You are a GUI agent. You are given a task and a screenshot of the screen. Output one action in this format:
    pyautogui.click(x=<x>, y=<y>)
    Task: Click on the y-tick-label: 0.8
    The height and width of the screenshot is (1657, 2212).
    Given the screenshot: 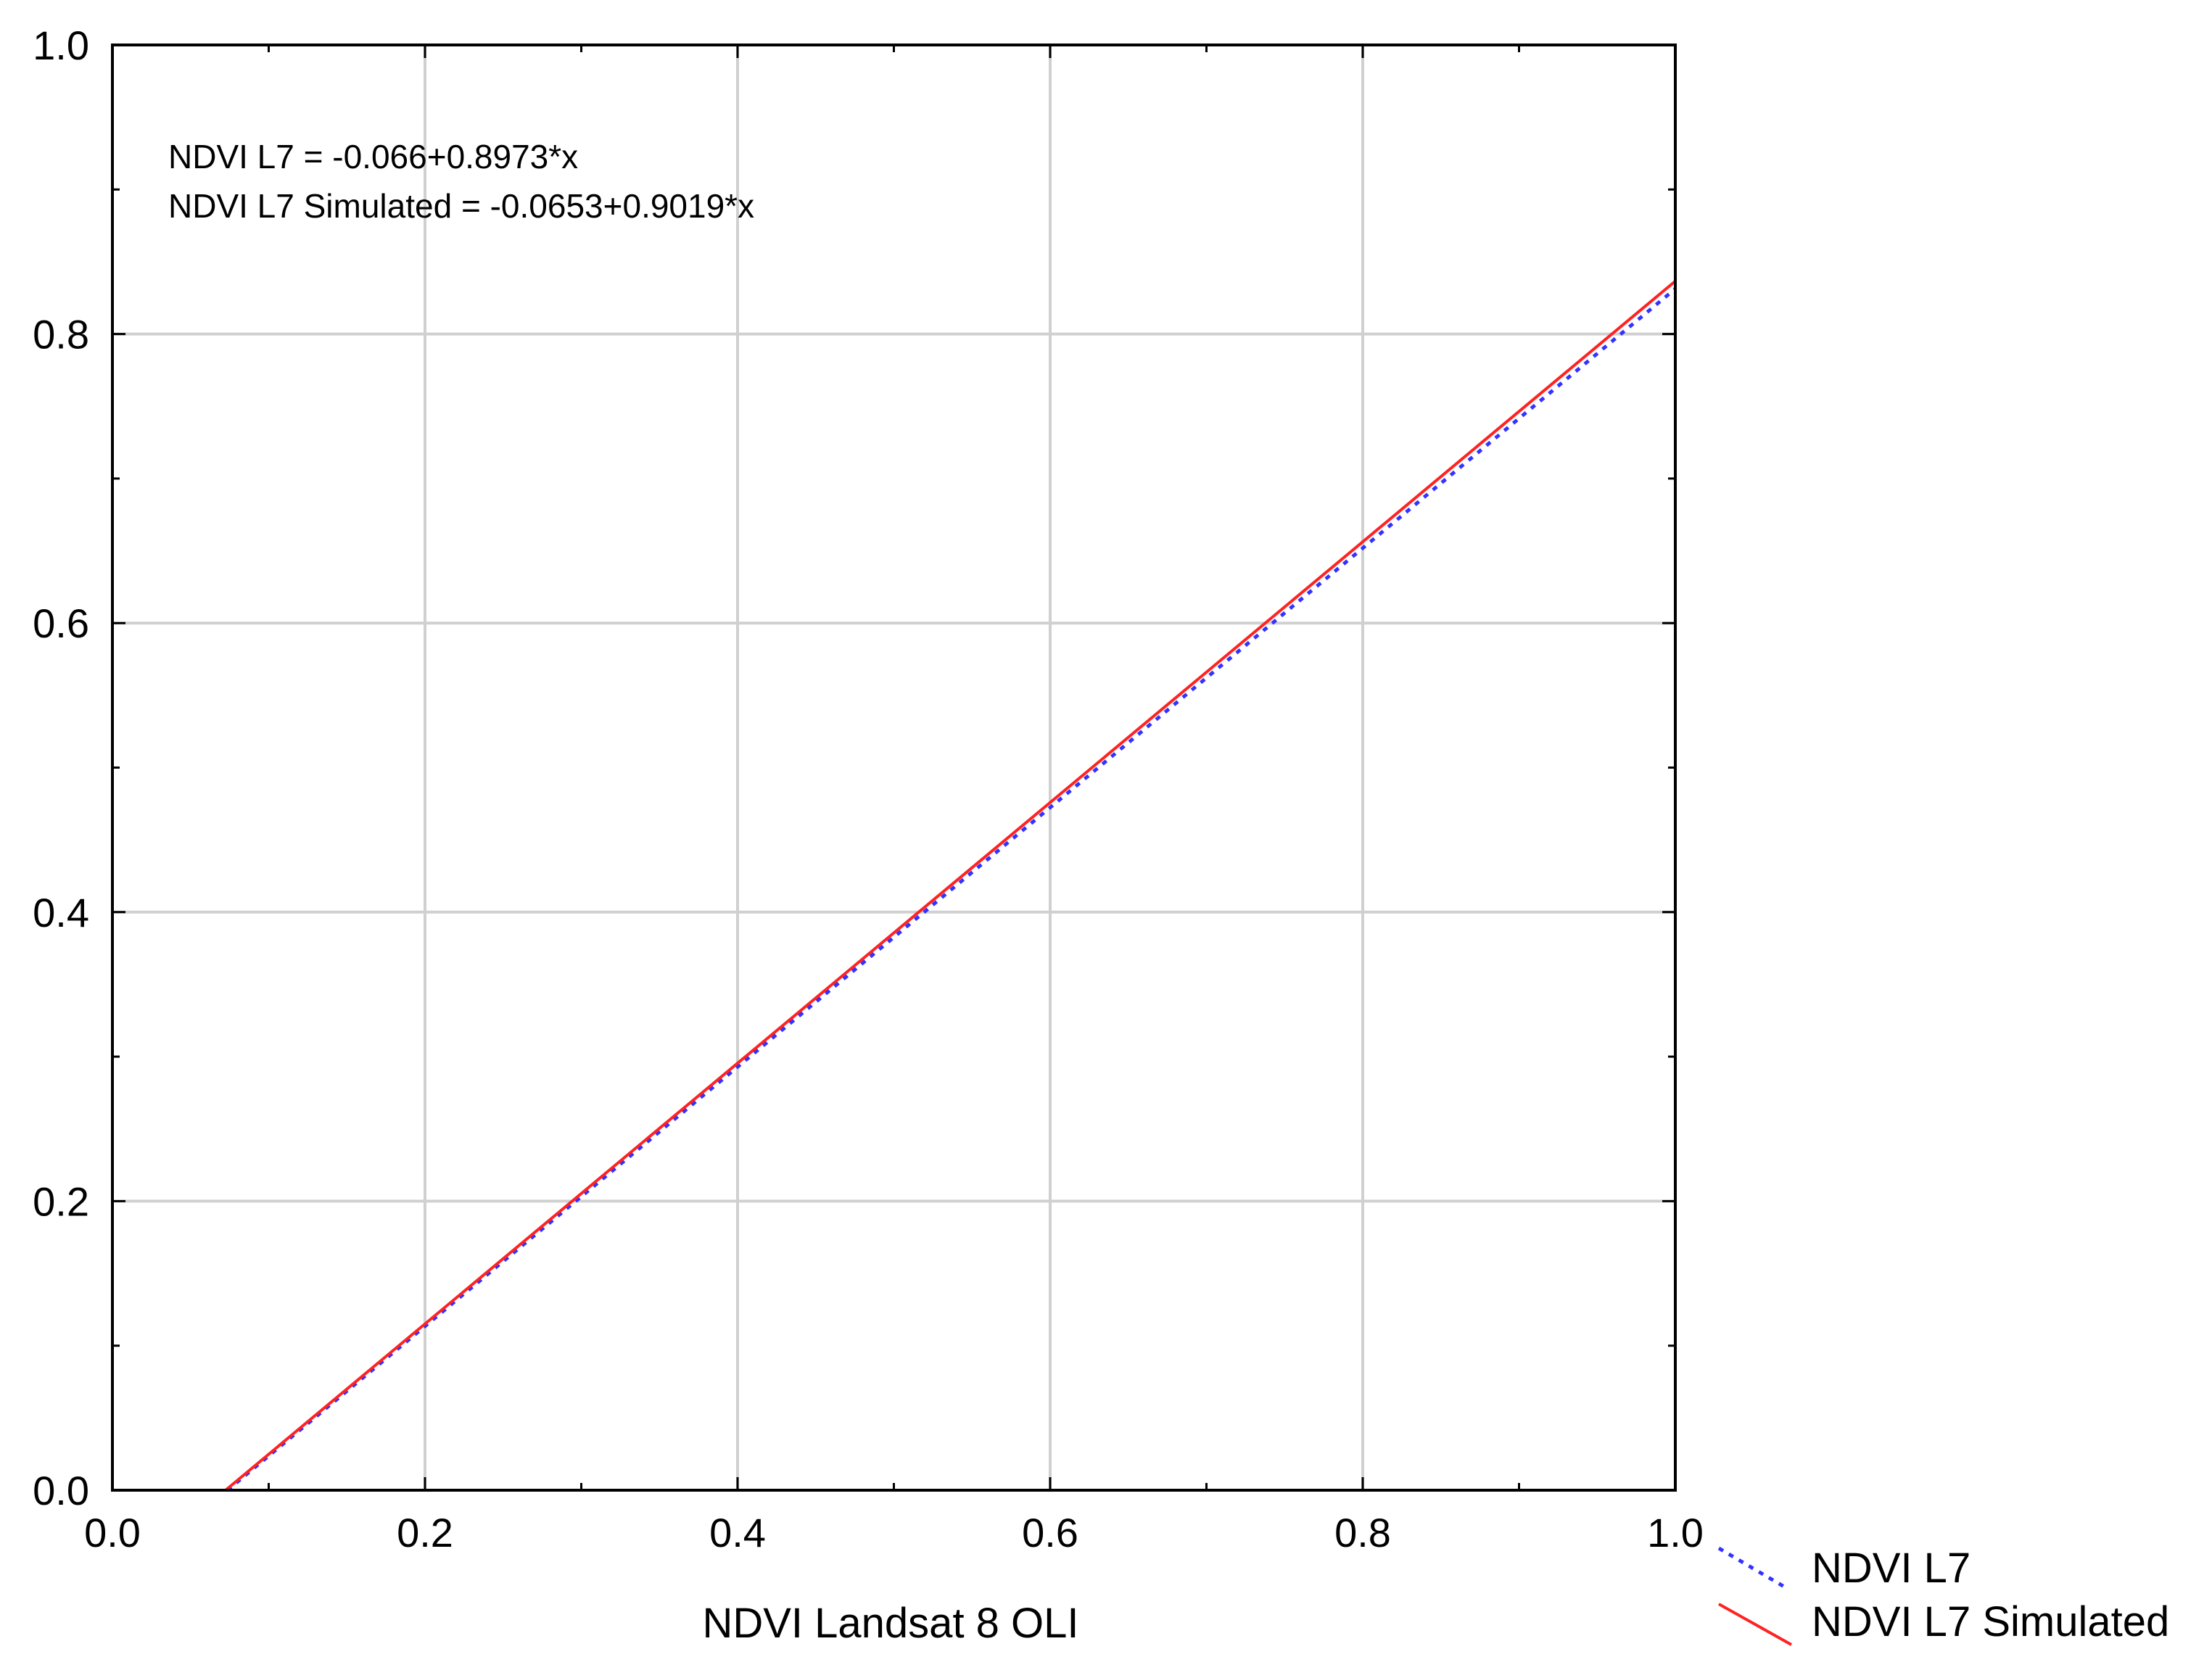 What is the action you would take?
    pyautogui.click(x=61, y=335)
    